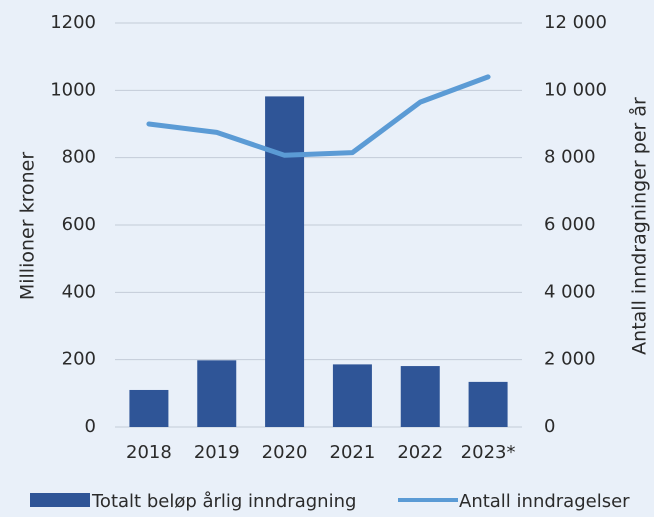  Describe the element at coordinates (420, 452) in the screenshot. I see `x-tick-label: 2022` at that location.